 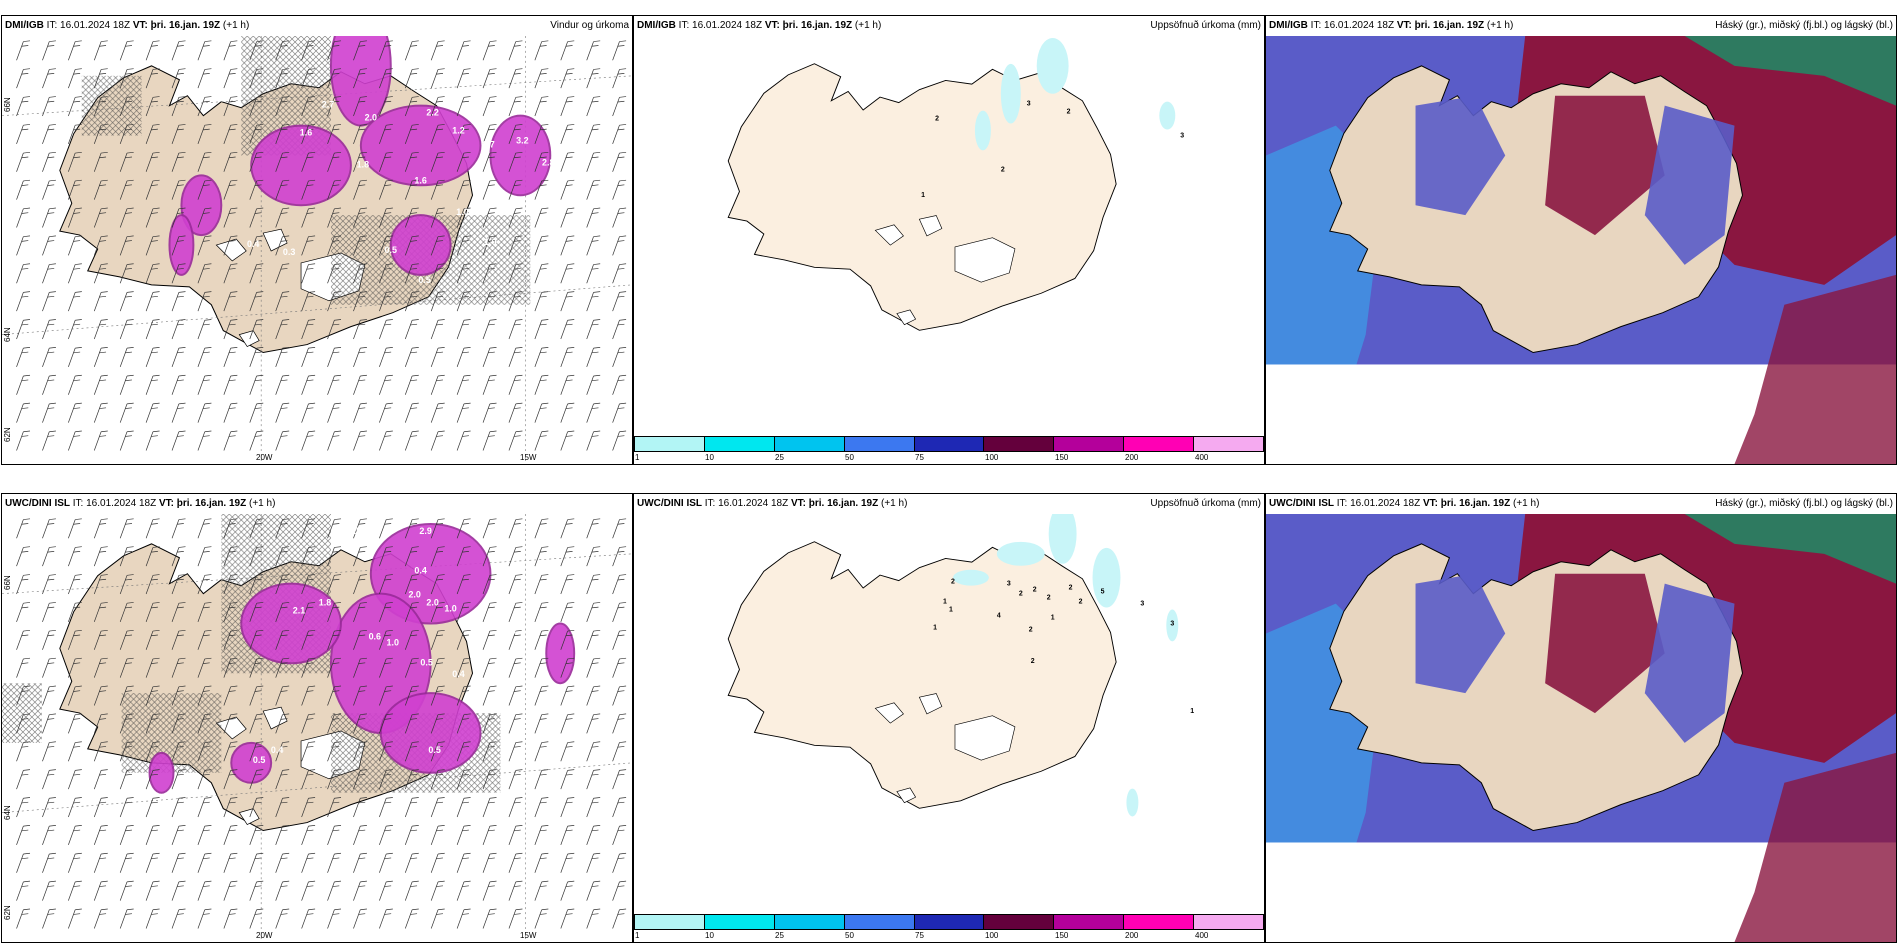 What do you see at coordinates (589, 25) in the screenshot?
I see `panel-title: Vindur og úrkoma` at bounding box center [589, 25].